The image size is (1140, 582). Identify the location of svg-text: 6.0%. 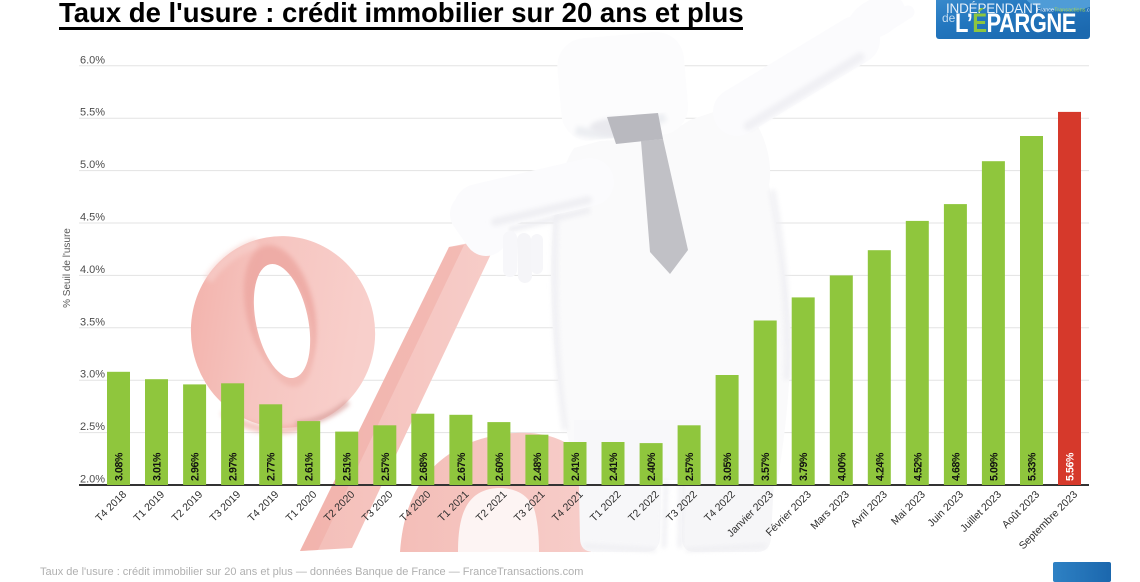
(92, 60).